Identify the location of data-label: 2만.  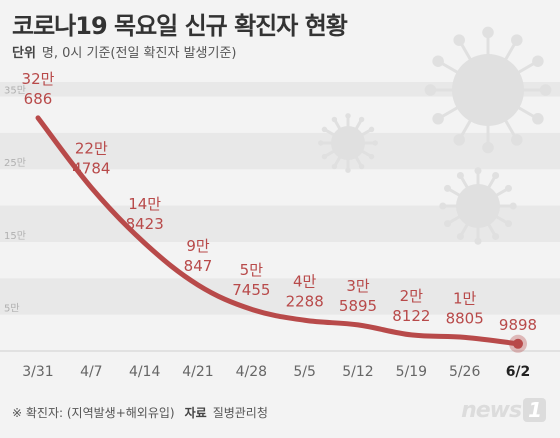
(412, 296).